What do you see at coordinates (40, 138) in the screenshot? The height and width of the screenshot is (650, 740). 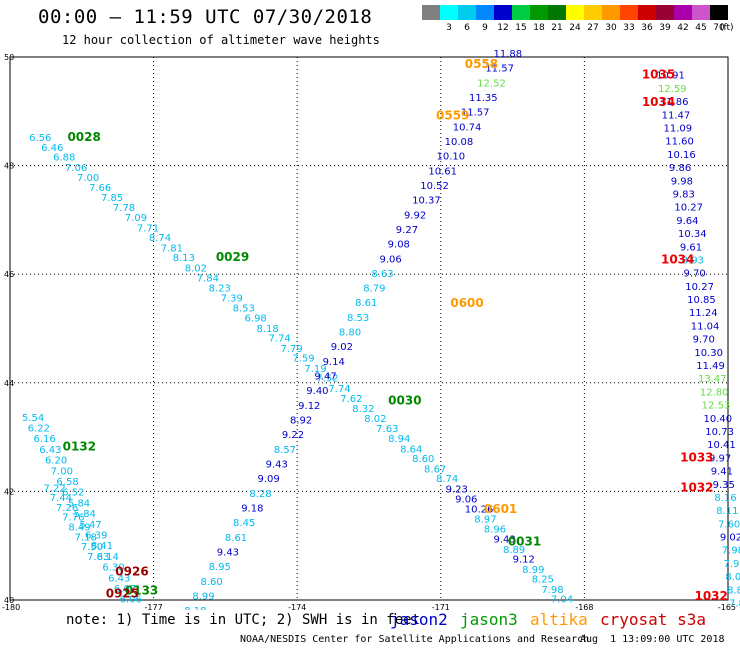 I see `data-point: 6.56` at bounding box center [40, 138].